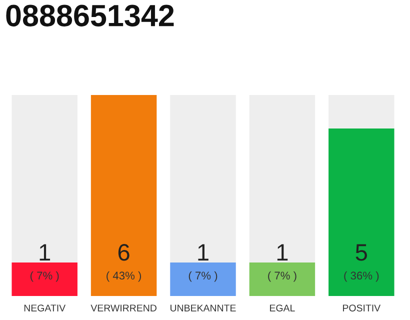  Describe the element at coordinates (124, 276) in the screenshot. I see `annotation: ( 43% )` at that location.